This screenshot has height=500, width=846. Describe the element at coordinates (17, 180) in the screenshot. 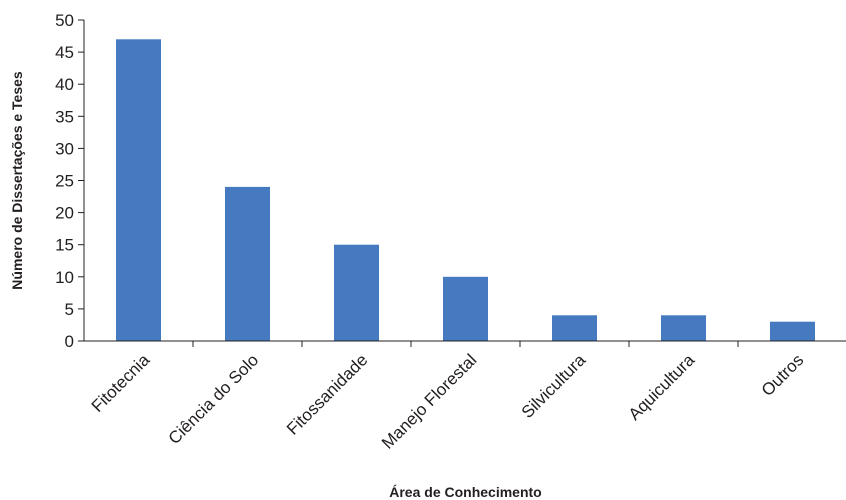

I see `y-axis-title: Número de Dissertações e Teses` at that location.